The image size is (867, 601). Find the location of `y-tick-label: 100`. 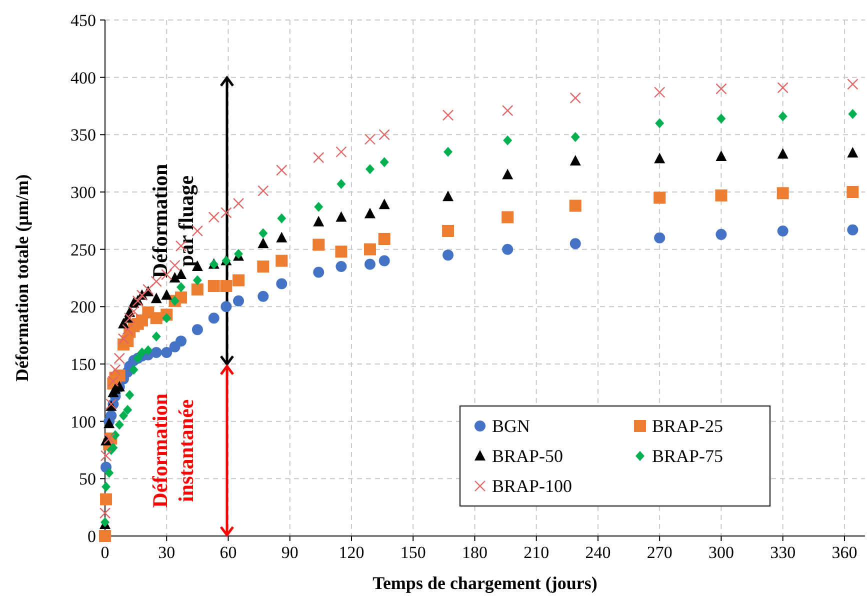

y-tick-label: 100 is located at coordinates (83, 422).